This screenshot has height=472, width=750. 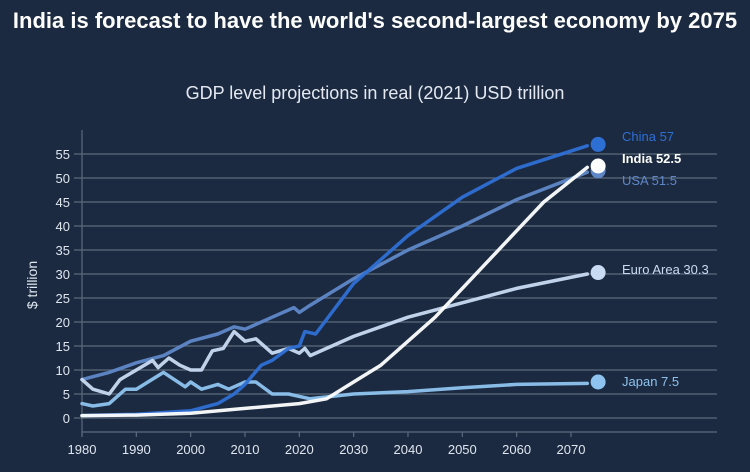 What do you see at coordinates (598, 382) in the screenshot?
I see `series-end-marker-japan` at bounding box center [598, 382].